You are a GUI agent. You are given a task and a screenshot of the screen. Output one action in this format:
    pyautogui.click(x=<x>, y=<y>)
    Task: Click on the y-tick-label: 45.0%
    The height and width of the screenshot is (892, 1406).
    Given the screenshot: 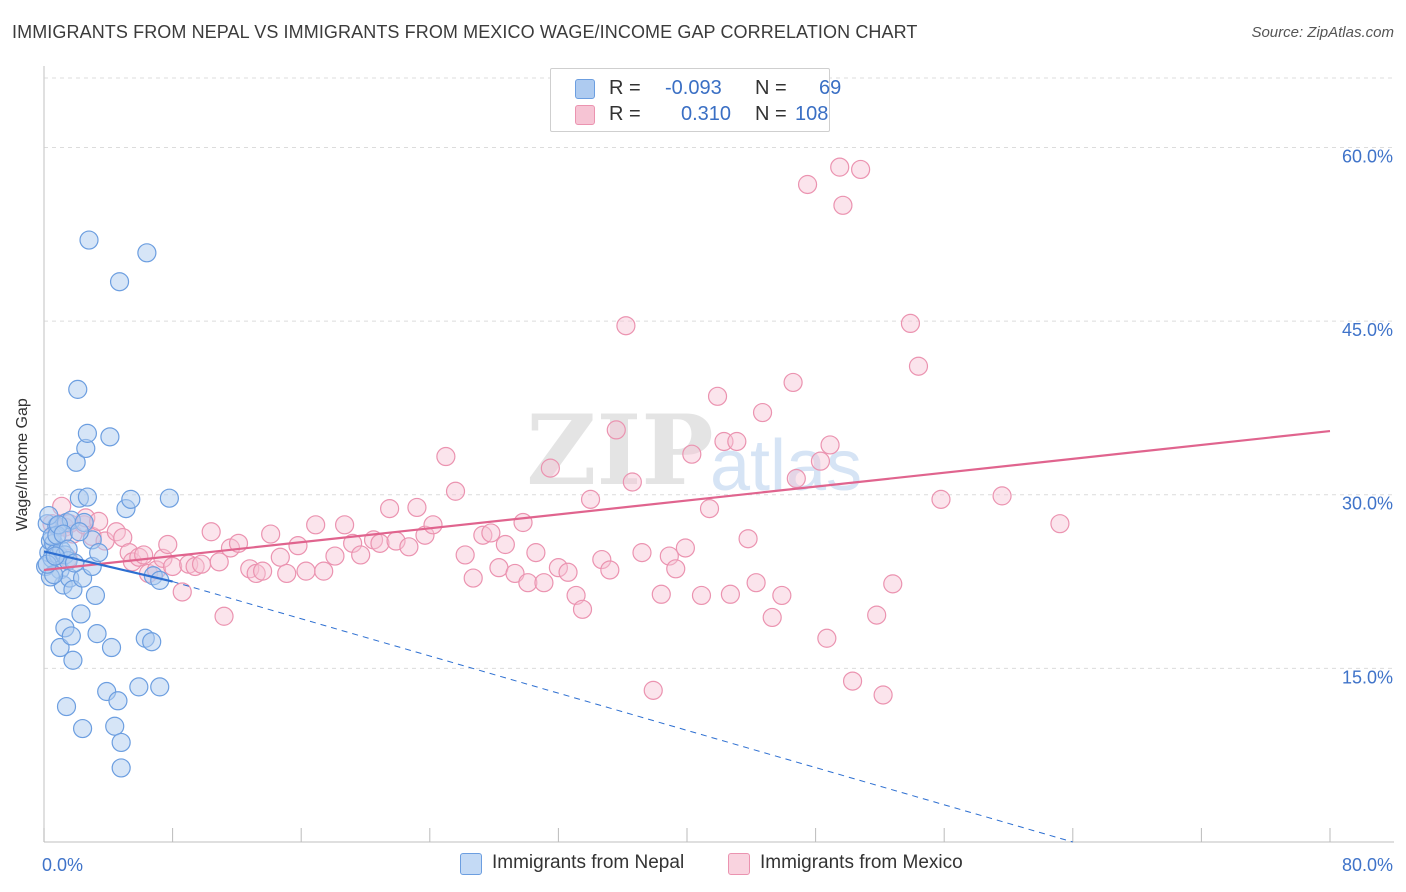 What is the action you would take?
    pyautogui.click(x=1367, y=330)
    